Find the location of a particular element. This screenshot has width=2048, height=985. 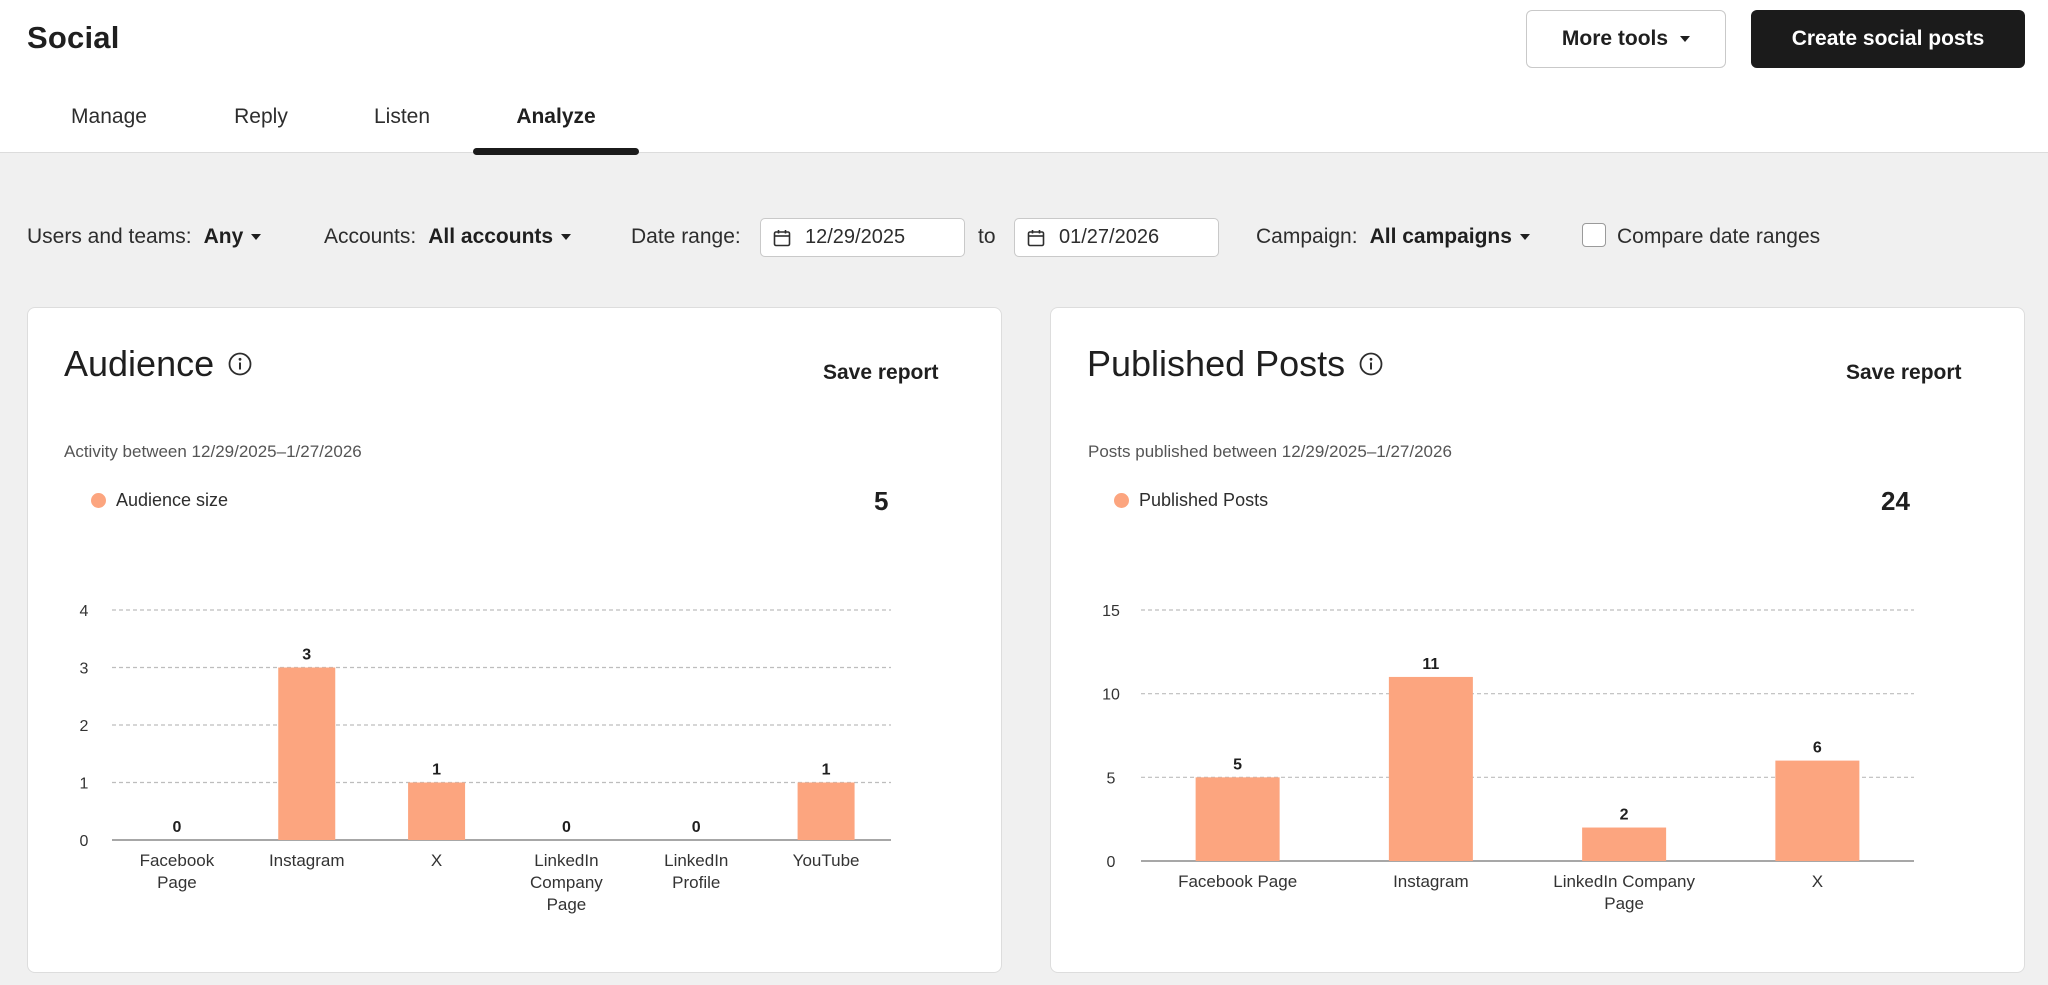

tab-analyze: Analyze is located at coordinates (556, 116).